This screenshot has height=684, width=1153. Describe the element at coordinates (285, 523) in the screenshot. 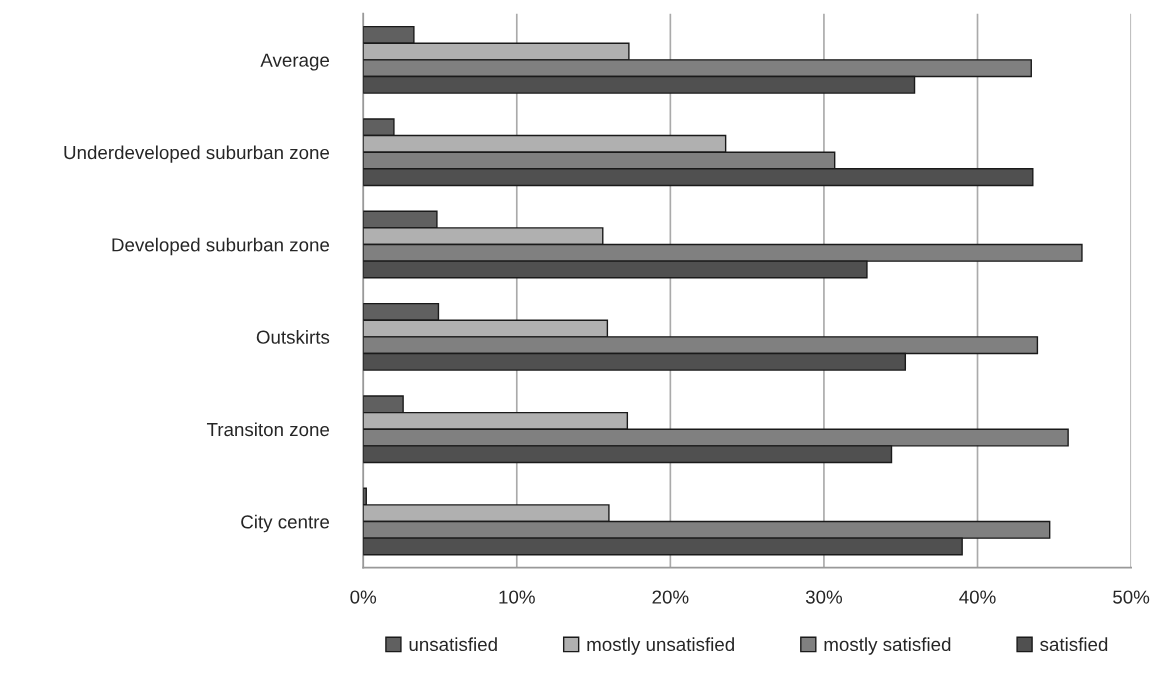

I see `y-tick-label: City centre` at that location.